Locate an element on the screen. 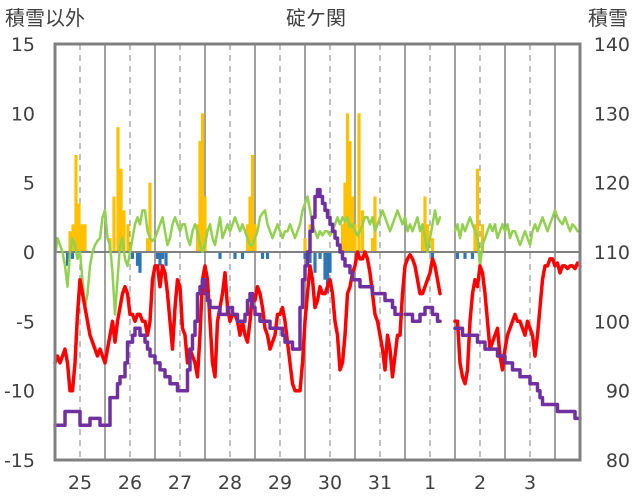  right-tick-label: 90 is located at coordinates (618, 392).